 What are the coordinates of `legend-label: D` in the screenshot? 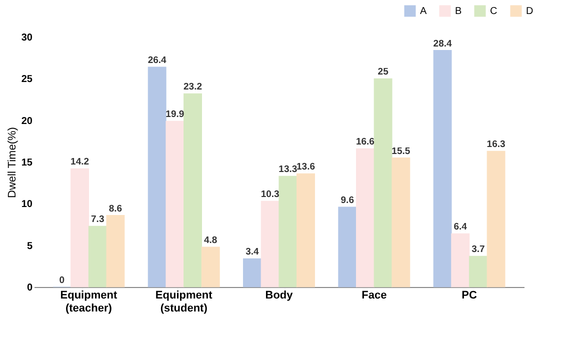 It's located at (530, 11).